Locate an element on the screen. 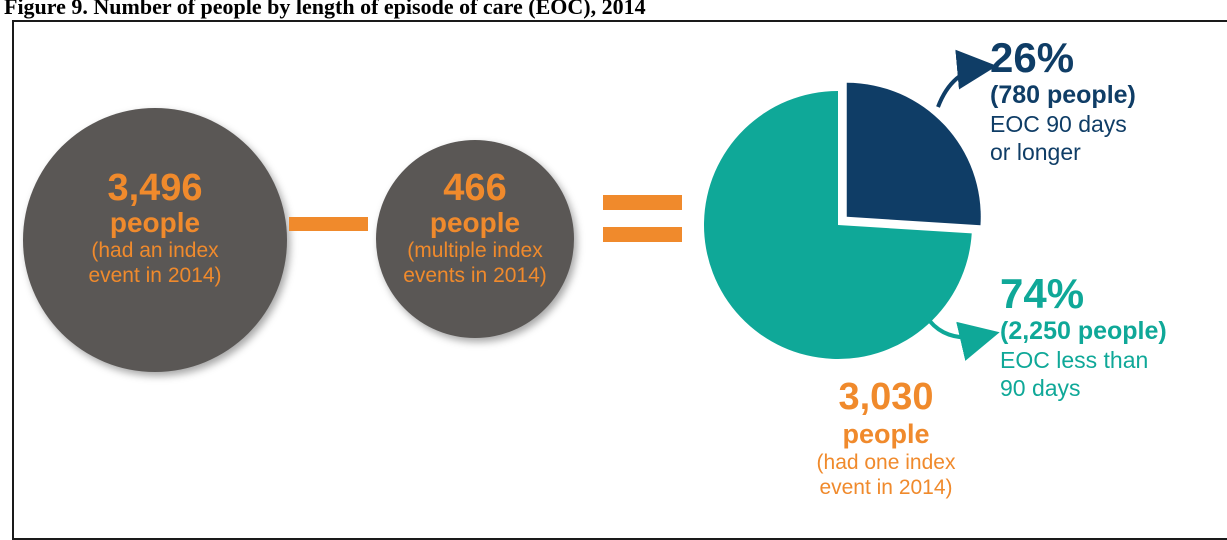 Image resolution: width=1227 pixels, height=540 pixels. equals-operator-bottom-bar is located at coordinates (642, 234).